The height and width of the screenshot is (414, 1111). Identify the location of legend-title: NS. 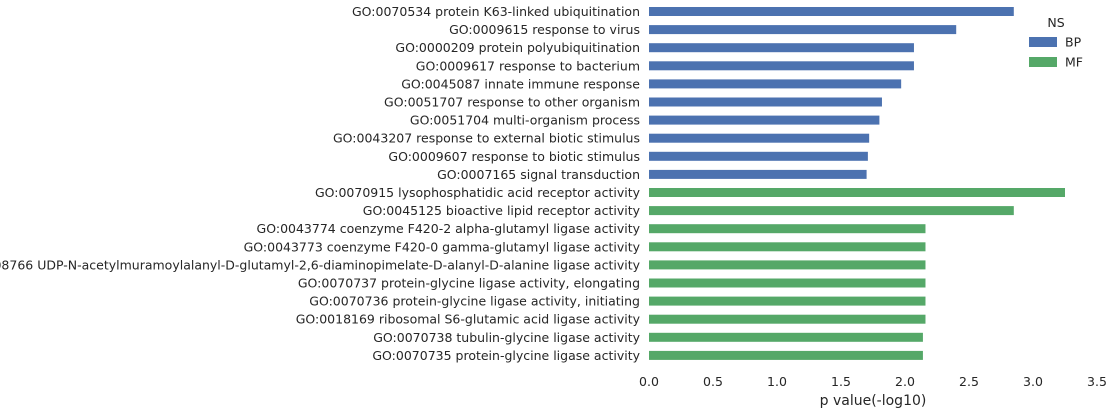
(1055, 22).